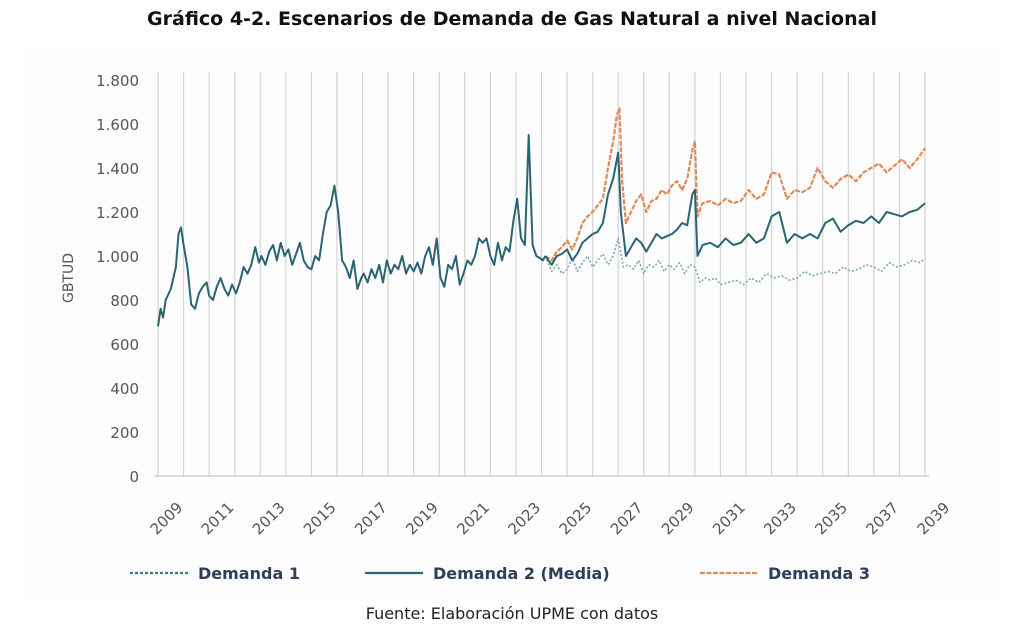 This screenshot has height=634, width=1024. Describe the element at coordinates (124, 345) in the screenshot. I see `y-tick-label: 600` at that location.